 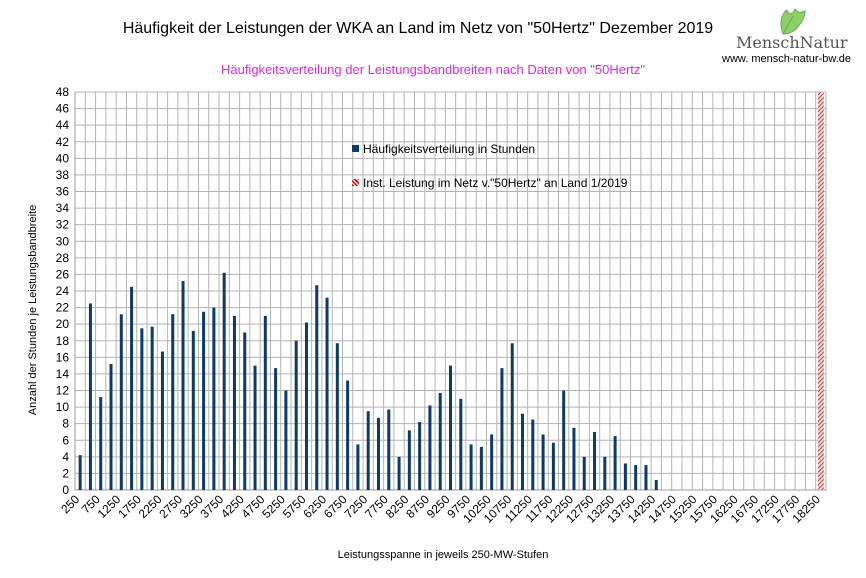 What do you see at coordinates (63, 92) in the screenshot?
I see `y-tick-label: 48` at bounding box center [63, 92].